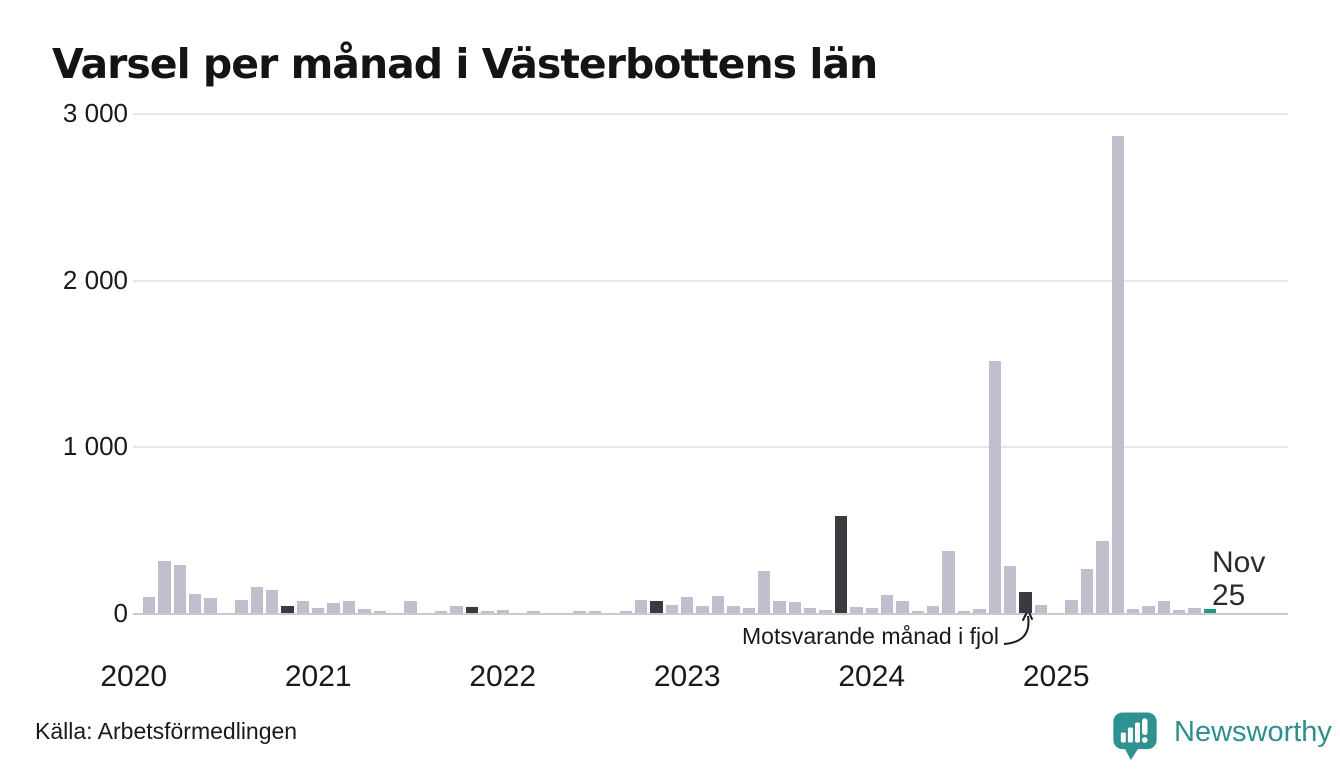 This screenshot has height=780, width=1340. Describe the element at coordinates (120, 613) in the screenshot. I see `y-tick-label: 0` at that location.